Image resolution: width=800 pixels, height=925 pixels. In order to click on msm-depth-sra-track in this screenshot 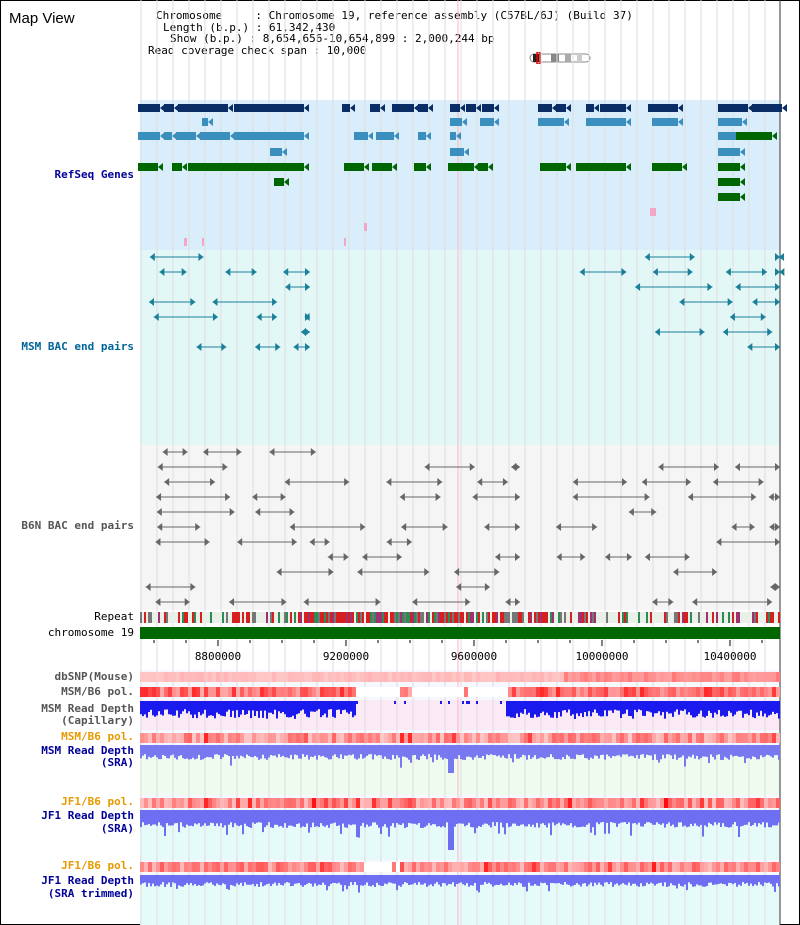, I will do `click(460, 759)`.